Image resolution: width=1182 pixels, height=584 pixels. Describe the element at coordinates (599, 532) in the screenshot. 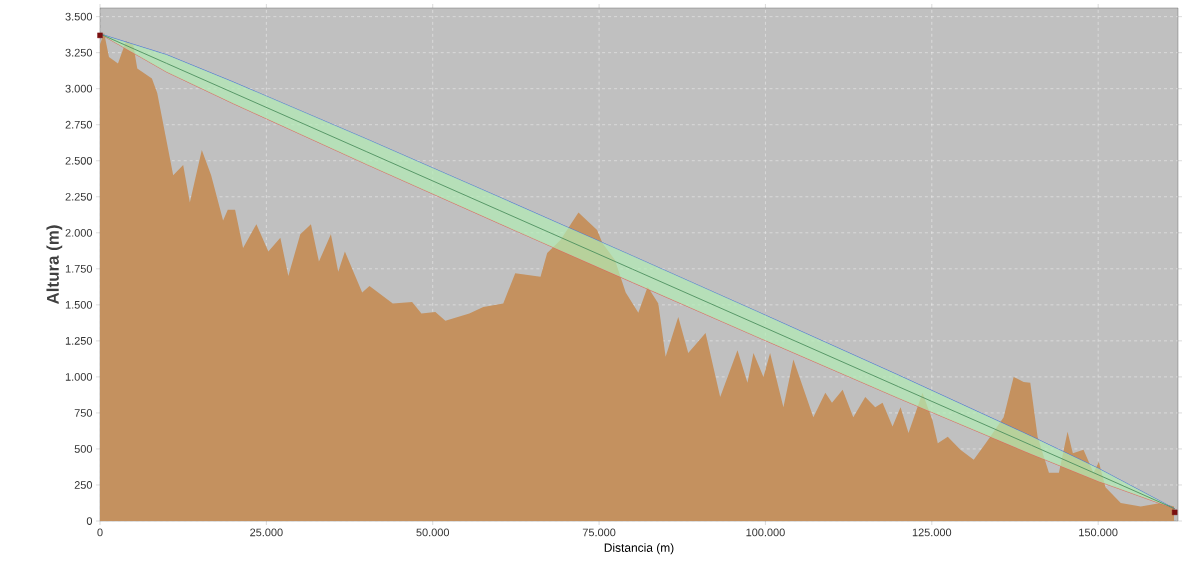

I see `x-tick-label: 75.000` at that location.